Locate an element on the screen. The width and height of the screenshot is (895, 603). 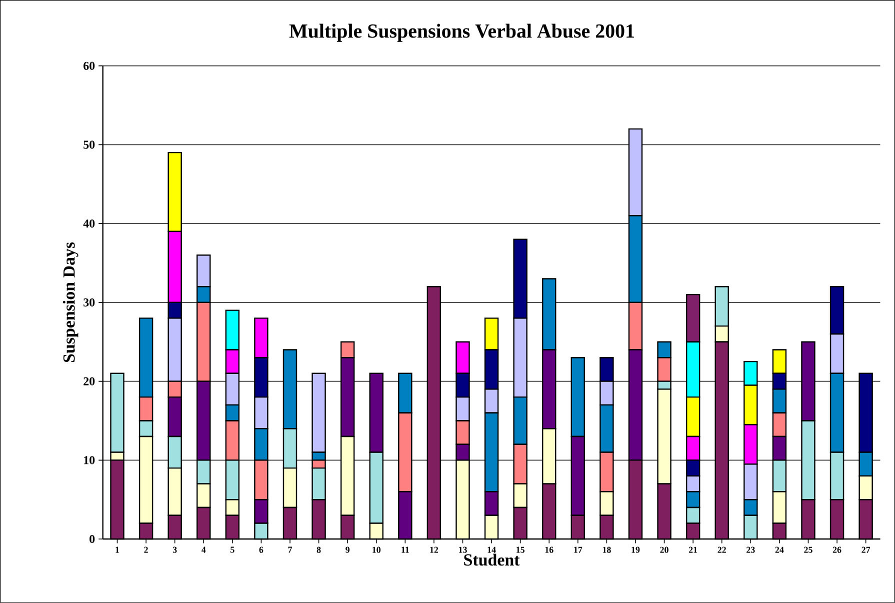
y-tick-label: 20 is located at coordinates (89, 381).